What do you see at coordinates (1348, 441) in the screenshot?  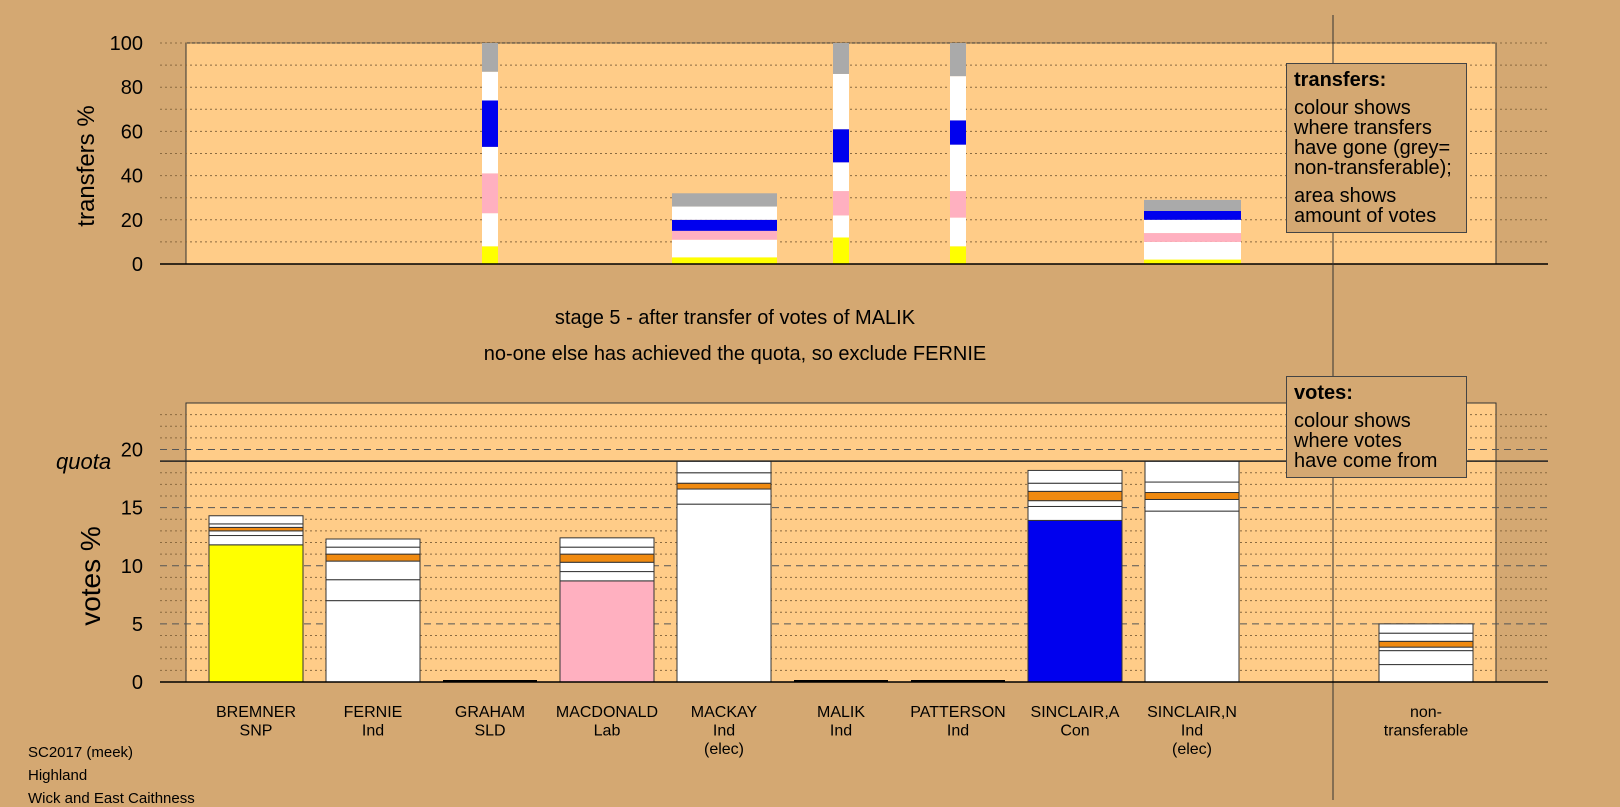 I see `votes-legend-line: where votes` at bounding box center [1348, 441].